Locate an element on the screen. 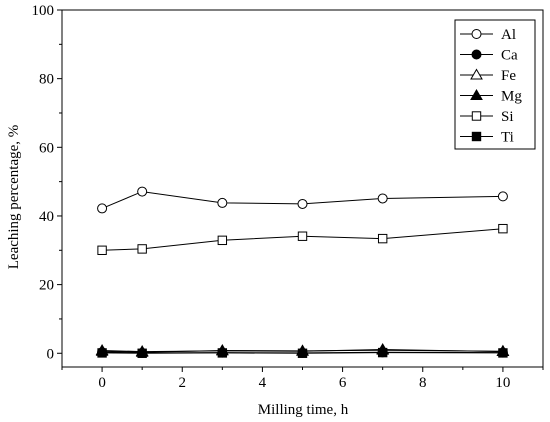 The image size is (550, 422). legend-marker-ti is located at coordinates (476, 136).